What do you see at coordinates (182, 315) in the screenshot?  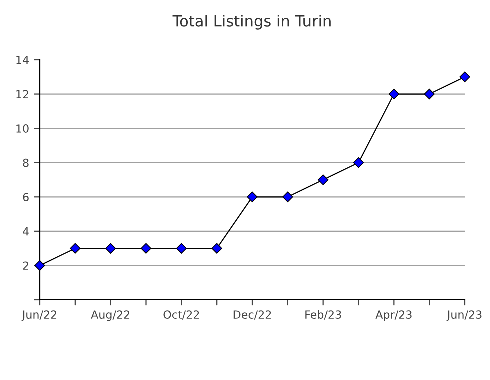 I see `x-tick-label: Oct/22` at bounding box center [182, 315].